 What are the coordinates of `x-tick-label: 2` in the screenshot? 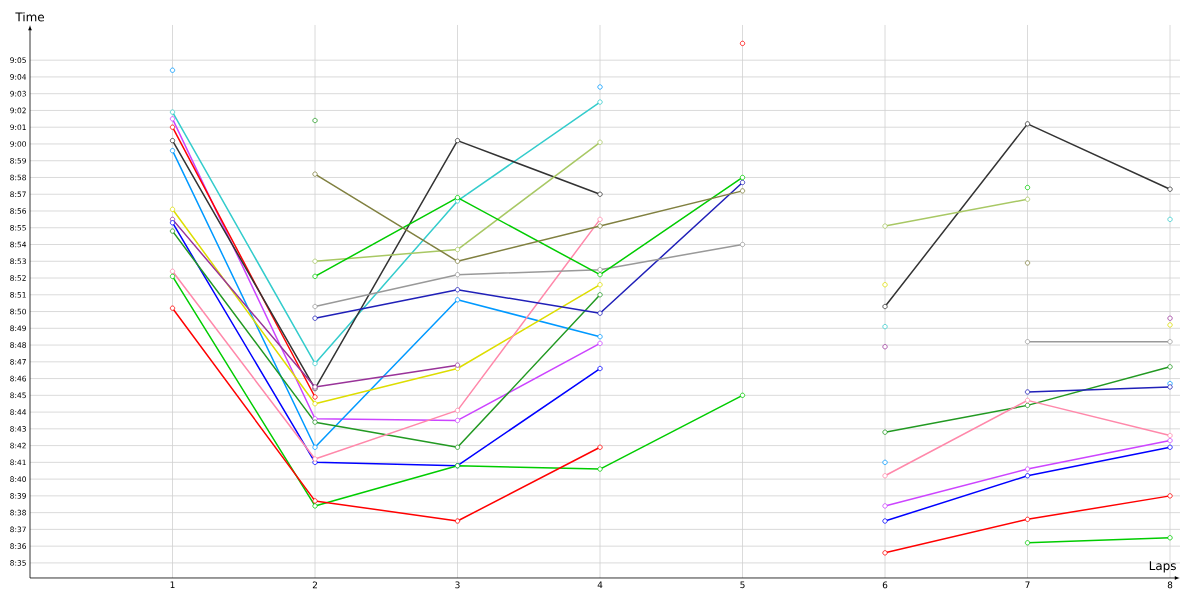 It's located at (314, 585).